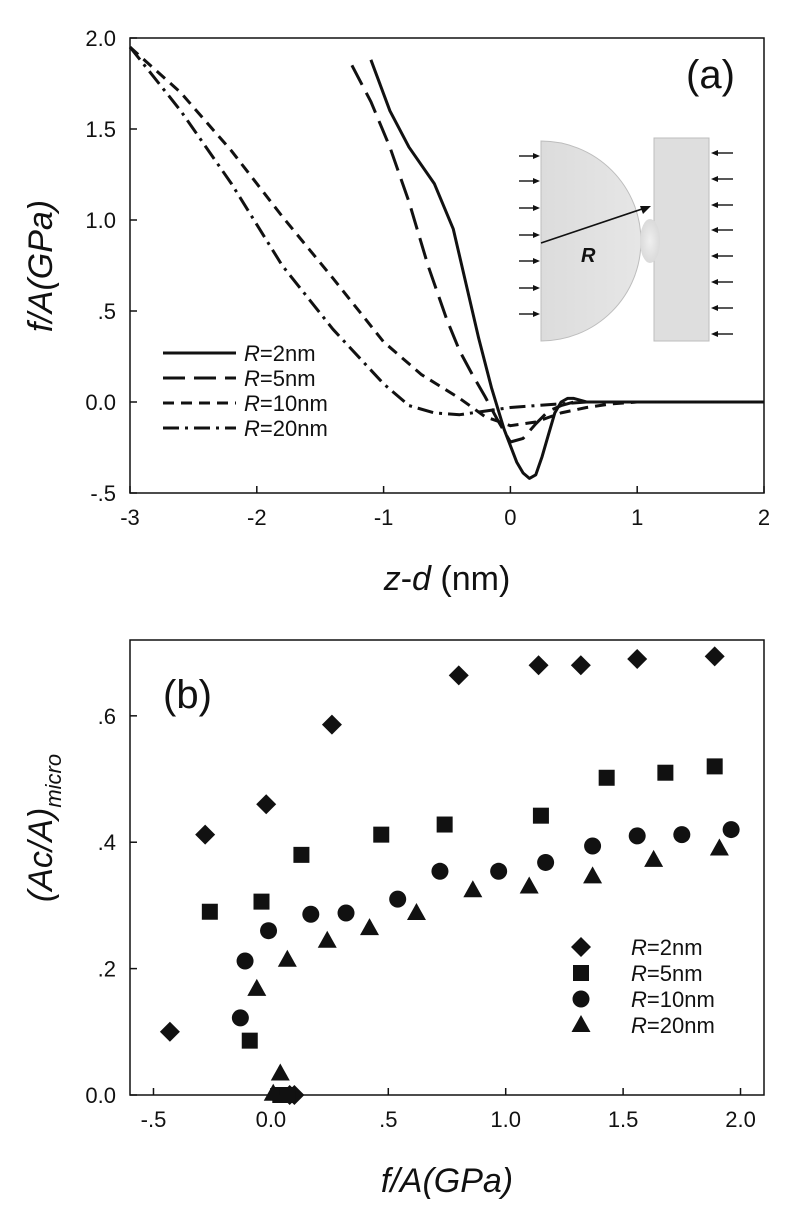 This screenshot has height=1209, width=800. I want to click on legend-label: R=5nm, so click(667, 973).